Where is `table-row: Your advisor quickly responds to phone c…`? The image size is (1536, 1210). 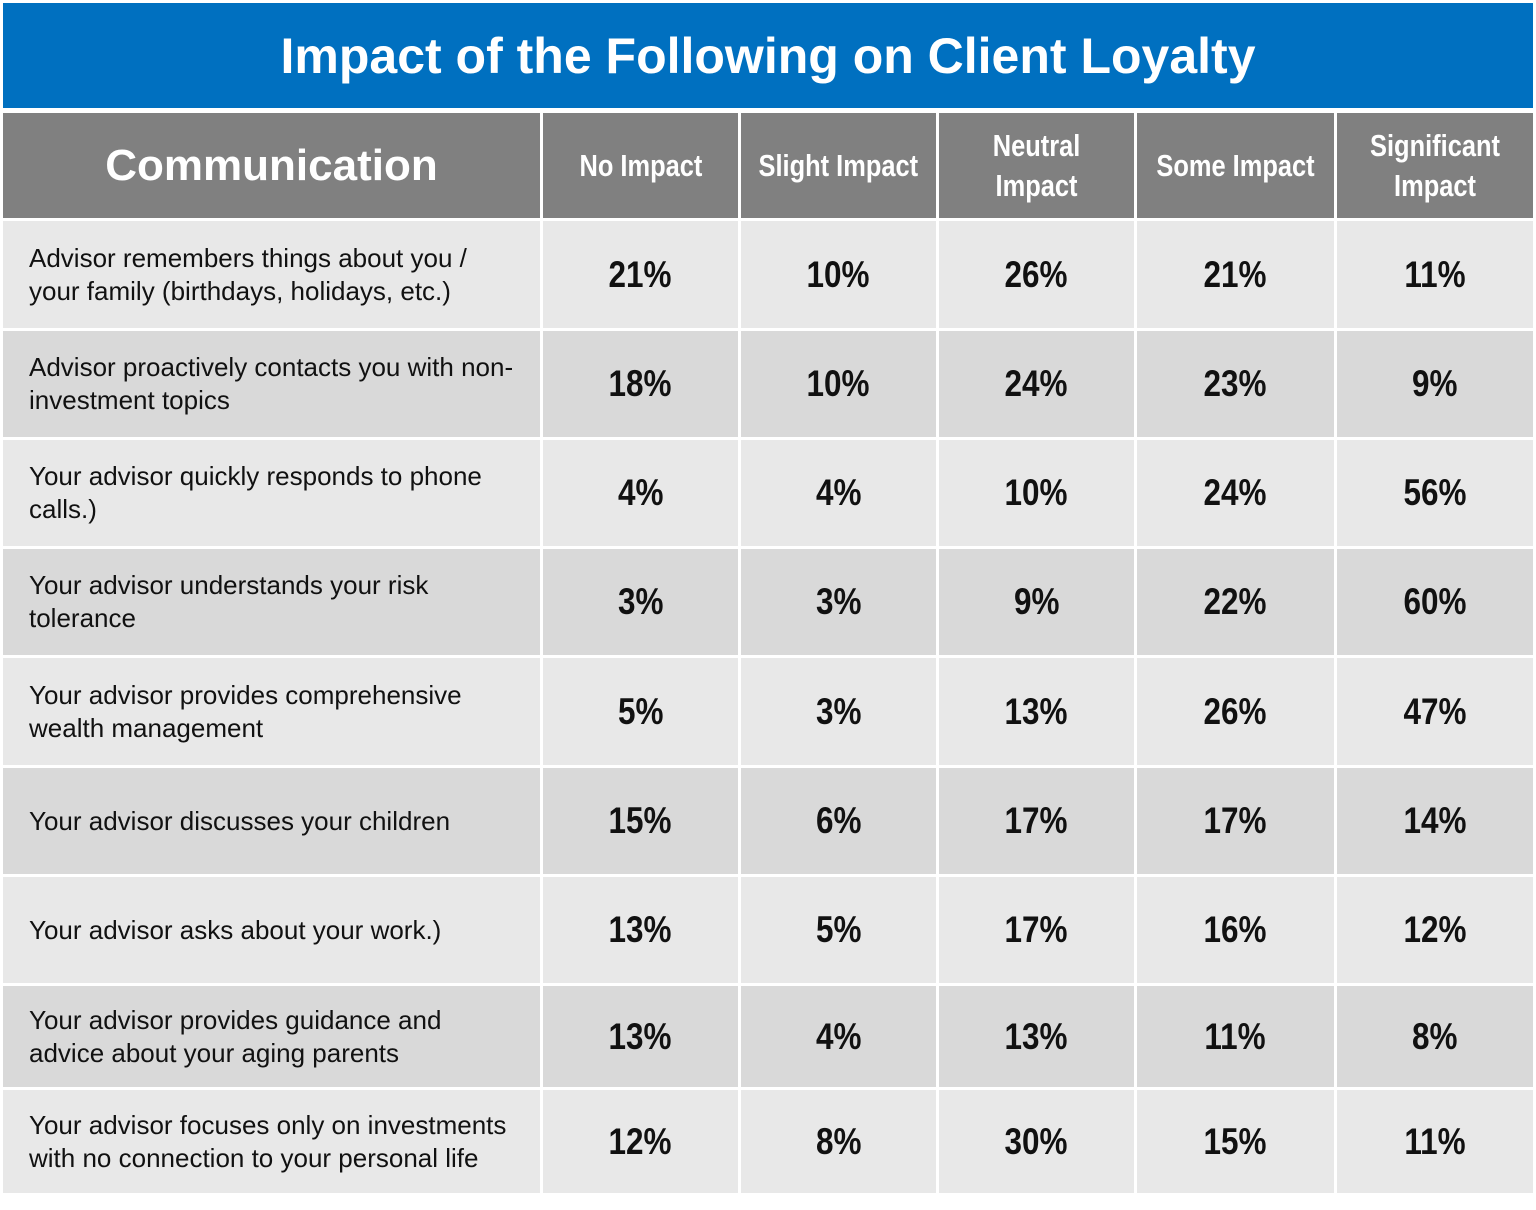 table-row: Your advisor quickly responds to phone c… is located at coordinates (768, 494).